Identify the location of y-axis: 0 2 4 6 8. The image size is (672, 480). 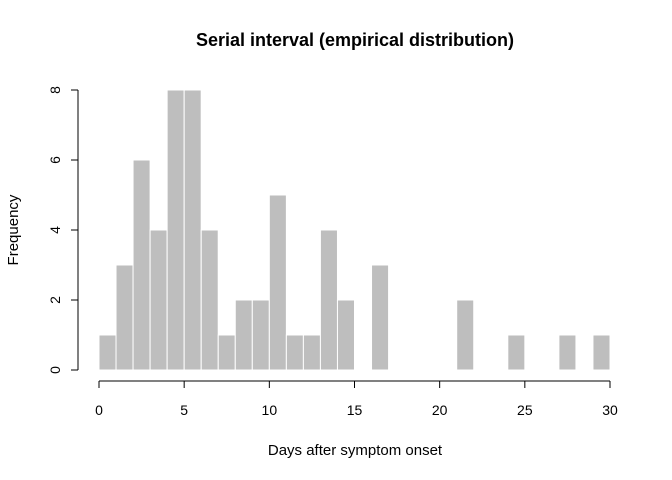
(63, 230).